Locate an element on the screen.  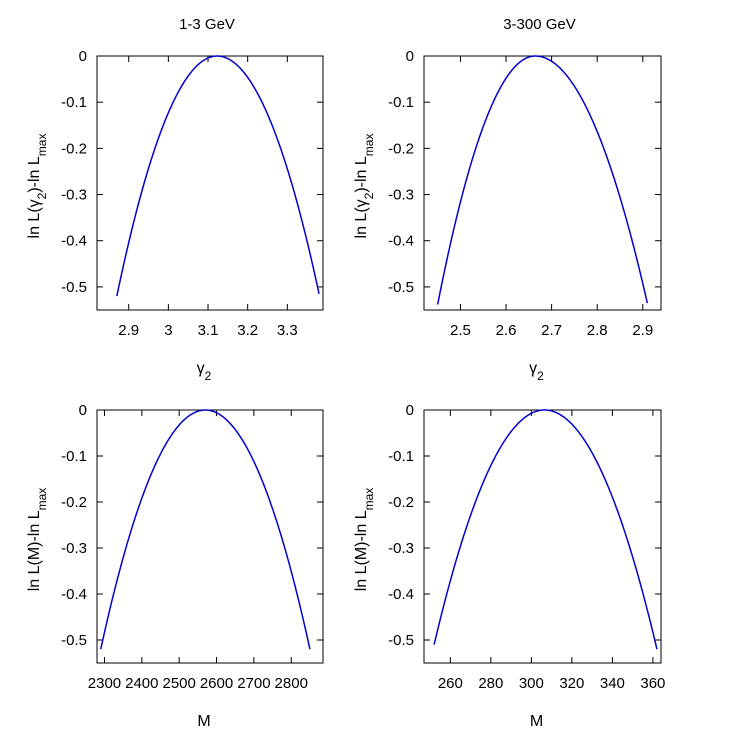
x-tick-label: 2.5 is located at coordinates (460, 330).